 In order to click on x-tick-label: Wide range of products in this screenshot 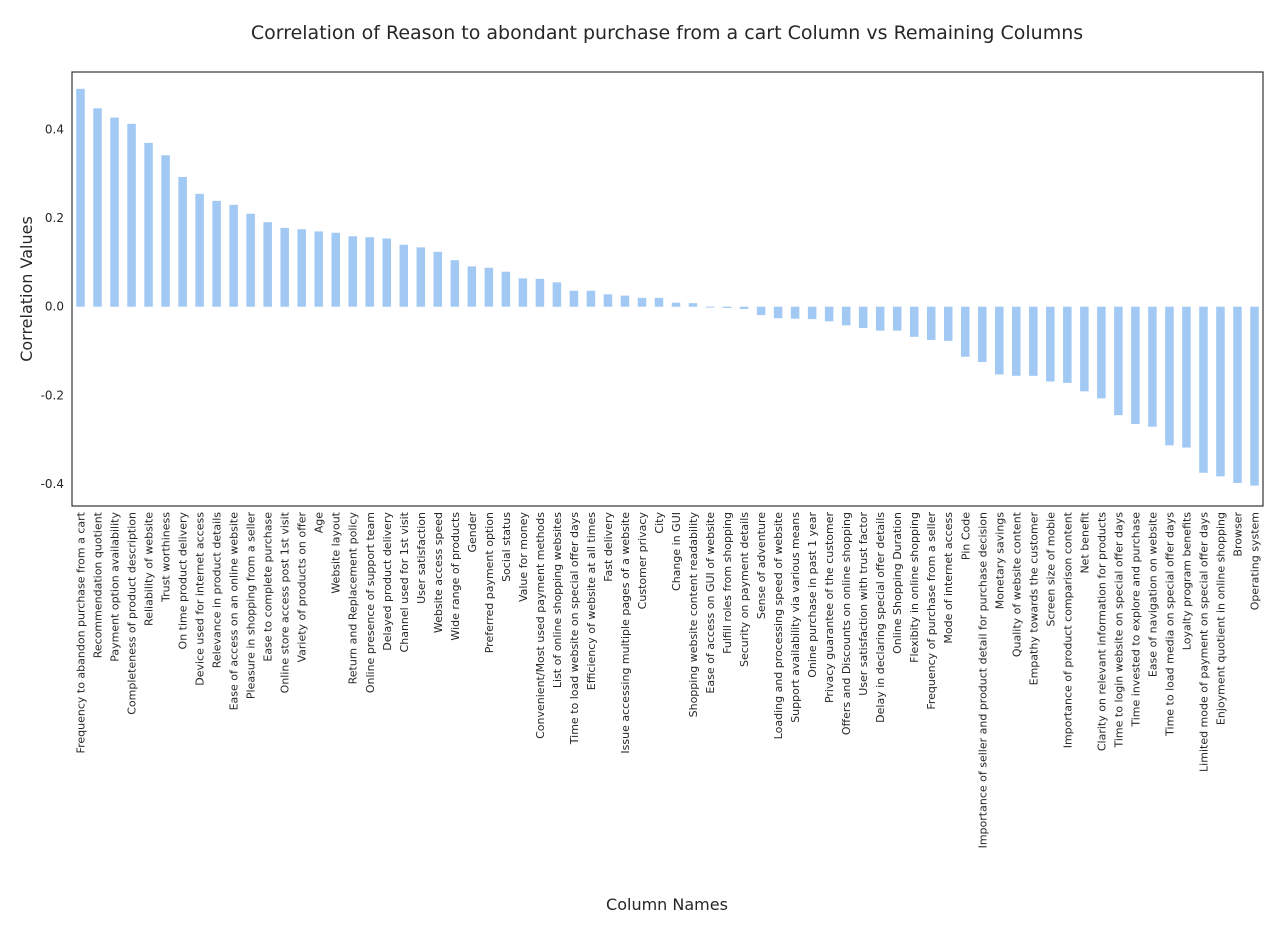, I will do `click(455, 576)`.